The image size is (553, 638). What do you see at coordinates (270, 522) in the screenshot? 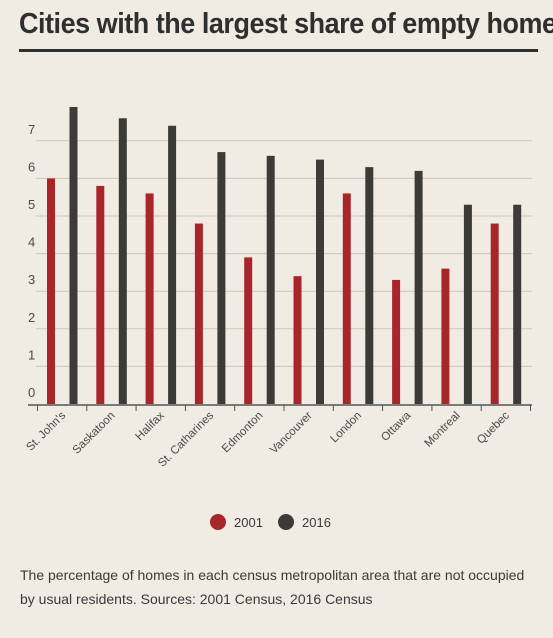
I see `legend: 2001 2016` at bounding box center [270, 522].